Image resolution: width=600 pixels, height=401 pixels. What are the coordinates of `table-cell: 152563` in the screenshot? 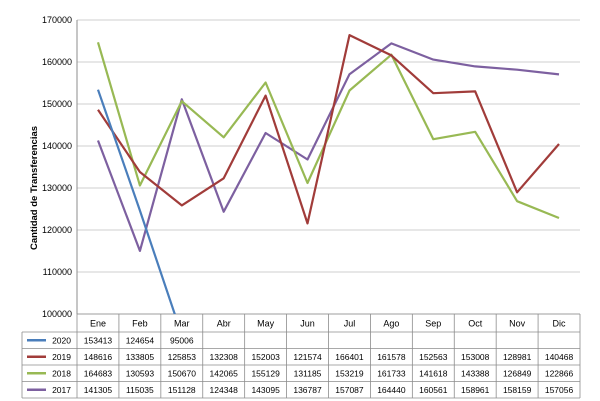 It's located at (433, 357).